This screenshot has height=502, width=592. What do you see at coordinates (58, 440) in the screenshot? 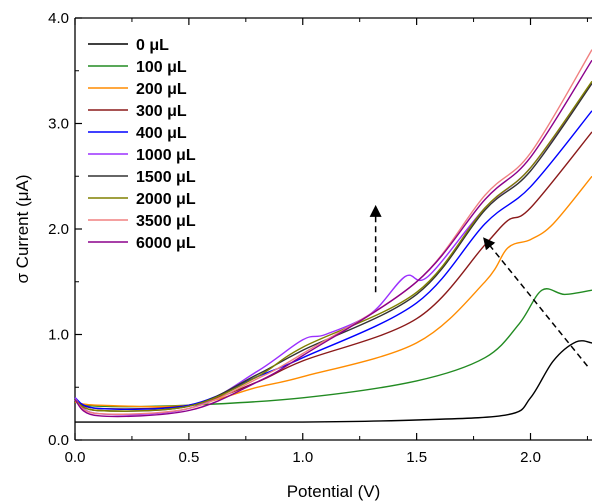
I see `y-tick-label: 0.0` at bounding box center [58, 440].